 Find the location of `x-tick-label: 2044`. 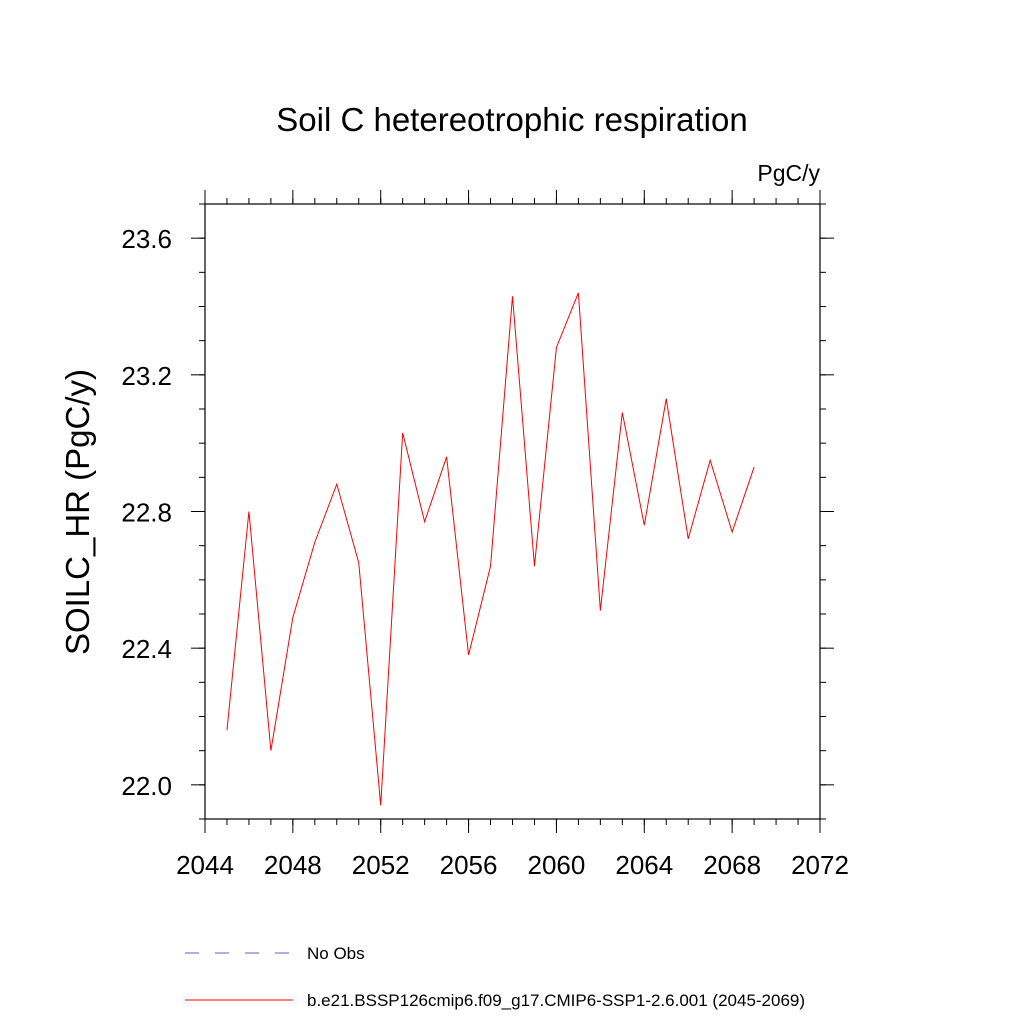

x-tick-label: 2044 is located at coordinates (205, 865).